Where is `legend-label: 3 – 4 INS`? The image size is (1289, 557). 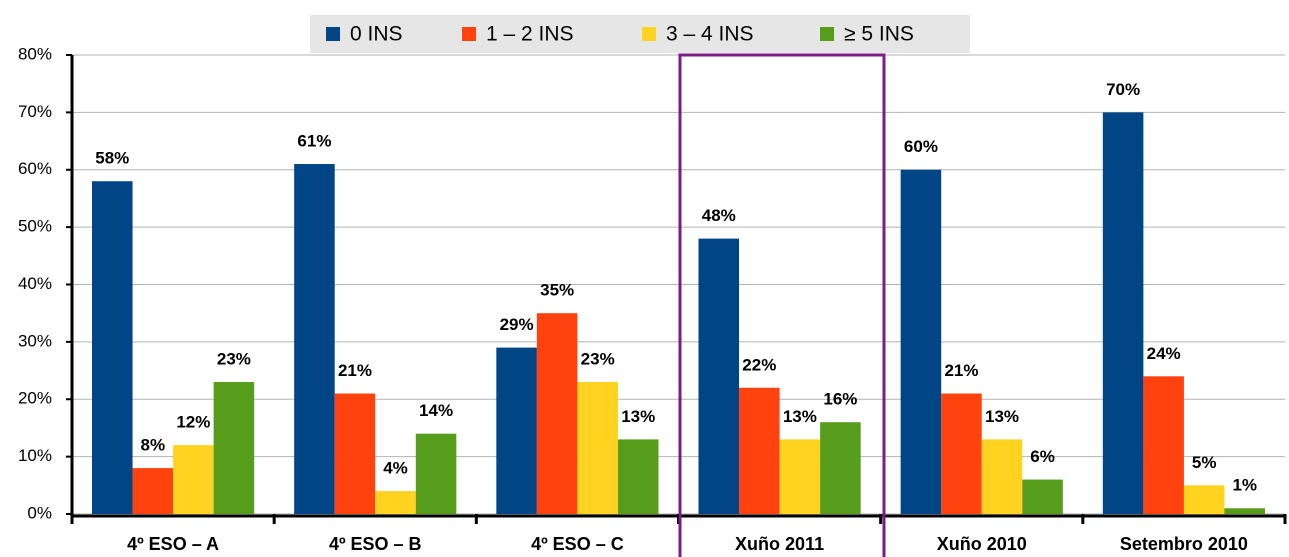
legend-label: 3 – 4 INS is located at coordinates (710, 34).